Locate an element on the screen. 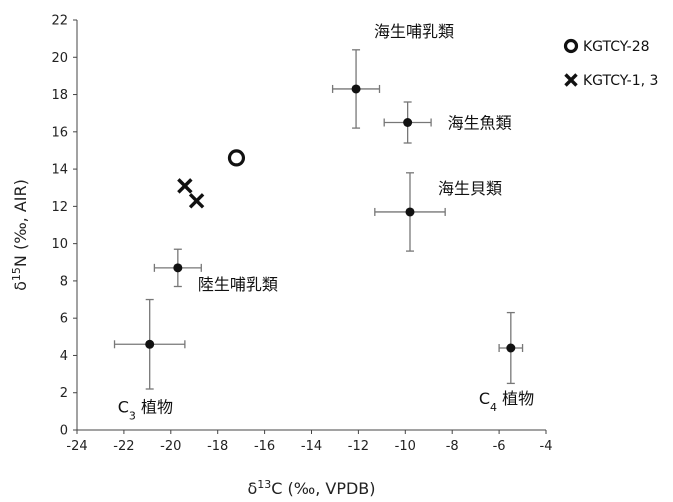 Image resolution: width=673 pixels, height=502 pixels. group-label: C4 植物 is located at coordinates (506, 401).